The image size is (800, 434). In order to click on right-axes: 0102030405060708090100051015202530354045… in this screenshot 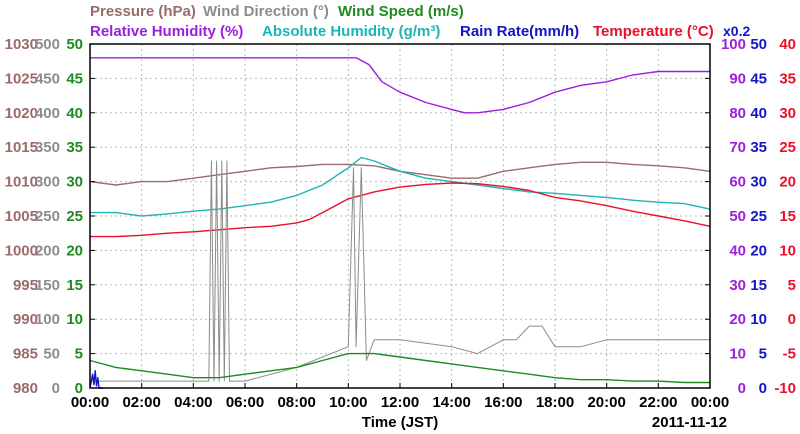, I will do `click(750, 216)`.